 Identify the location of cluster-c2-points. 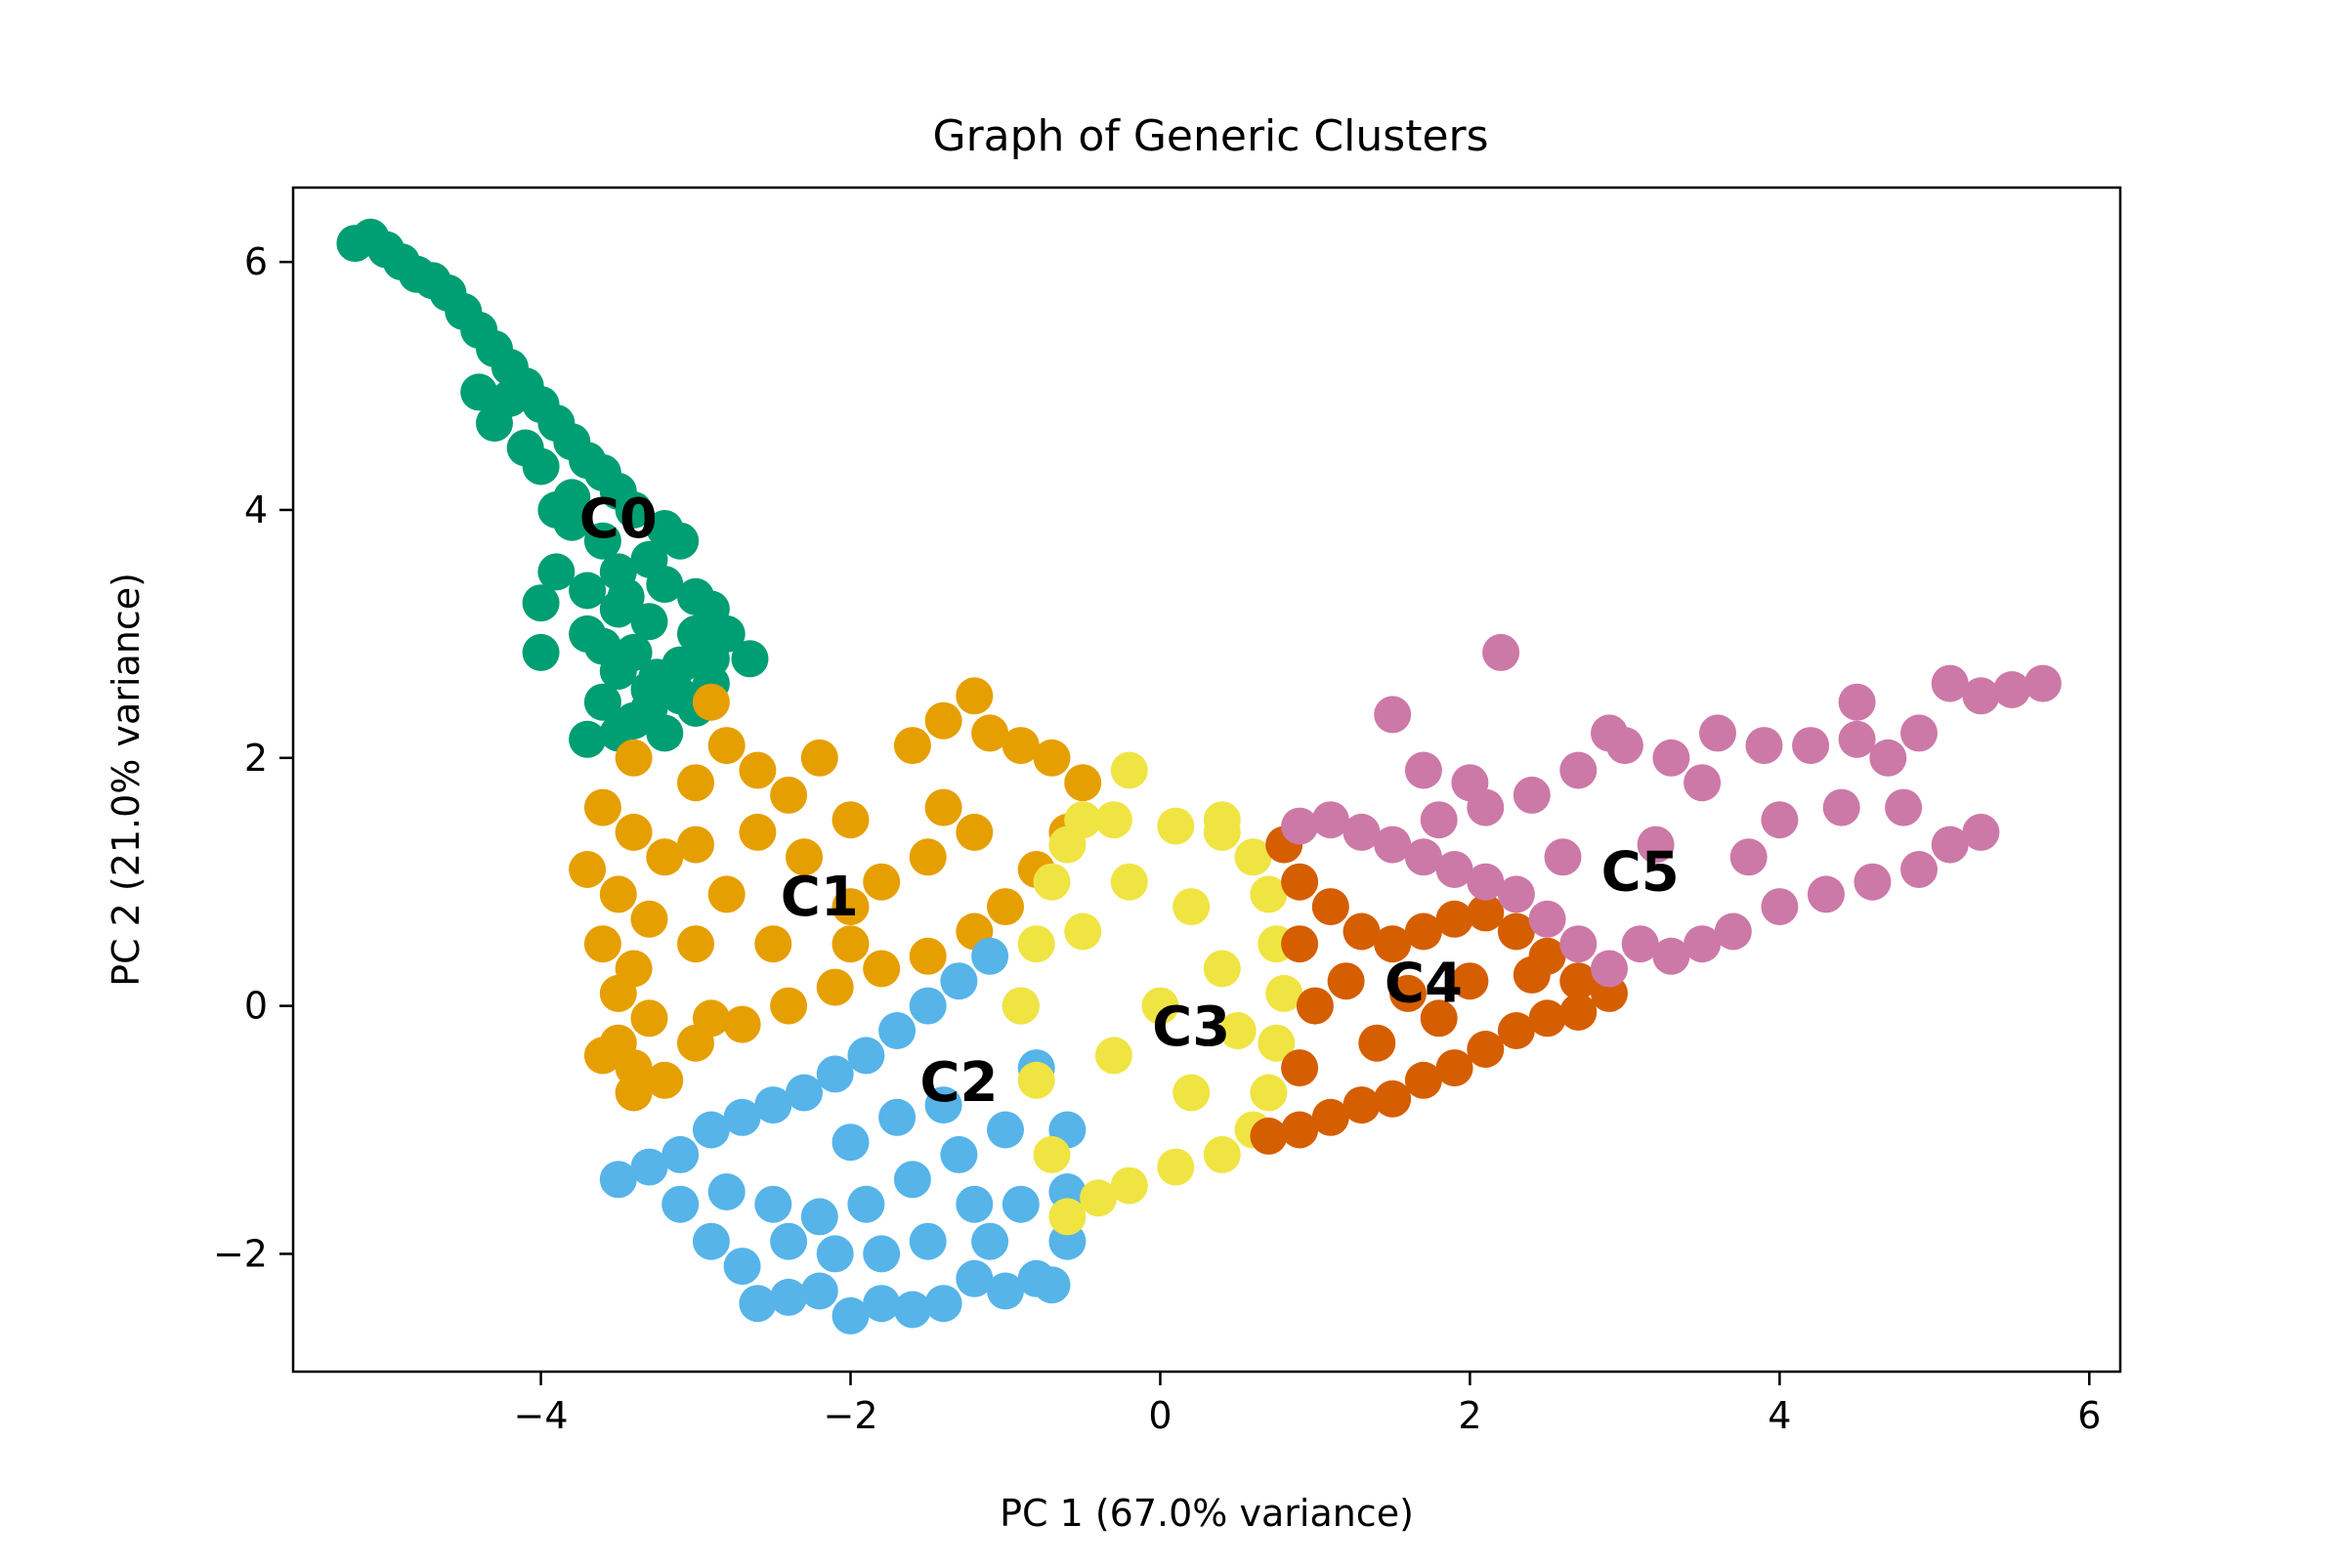
(843, 1136).